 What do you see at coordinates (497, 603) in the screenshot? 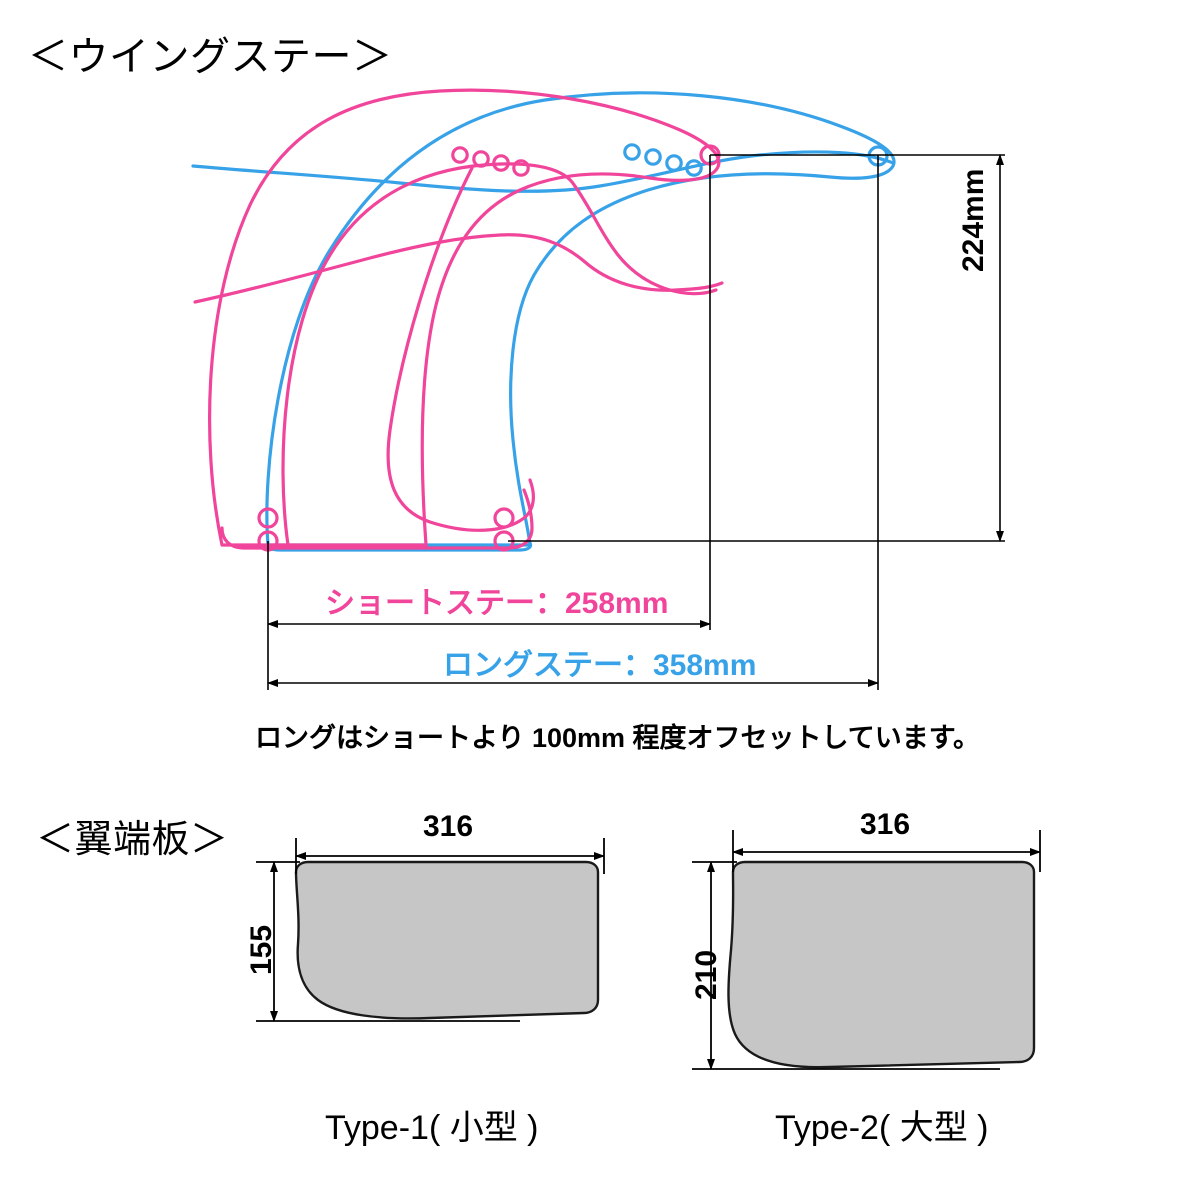
I see `short-stay-dimension-label: ショートステー：258mm` at bounding box center [497, 603].